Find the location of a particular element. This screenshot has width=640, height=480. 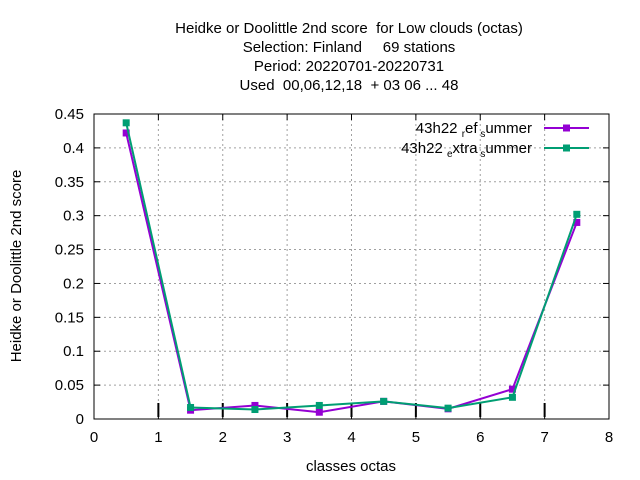

y-tick-label: 0.15 is located at coordinates (69, 317).